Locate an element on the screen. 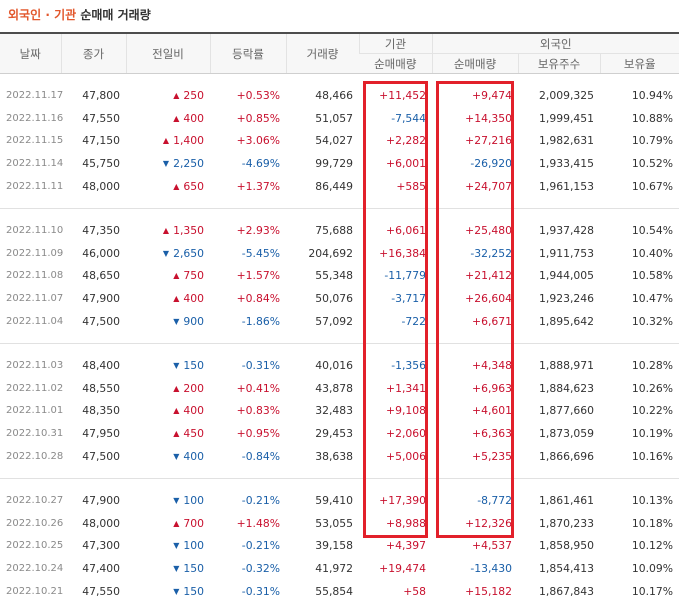 The image size is (679, 613). title-foreign: 외국인 is located at coordinates (25, 15).